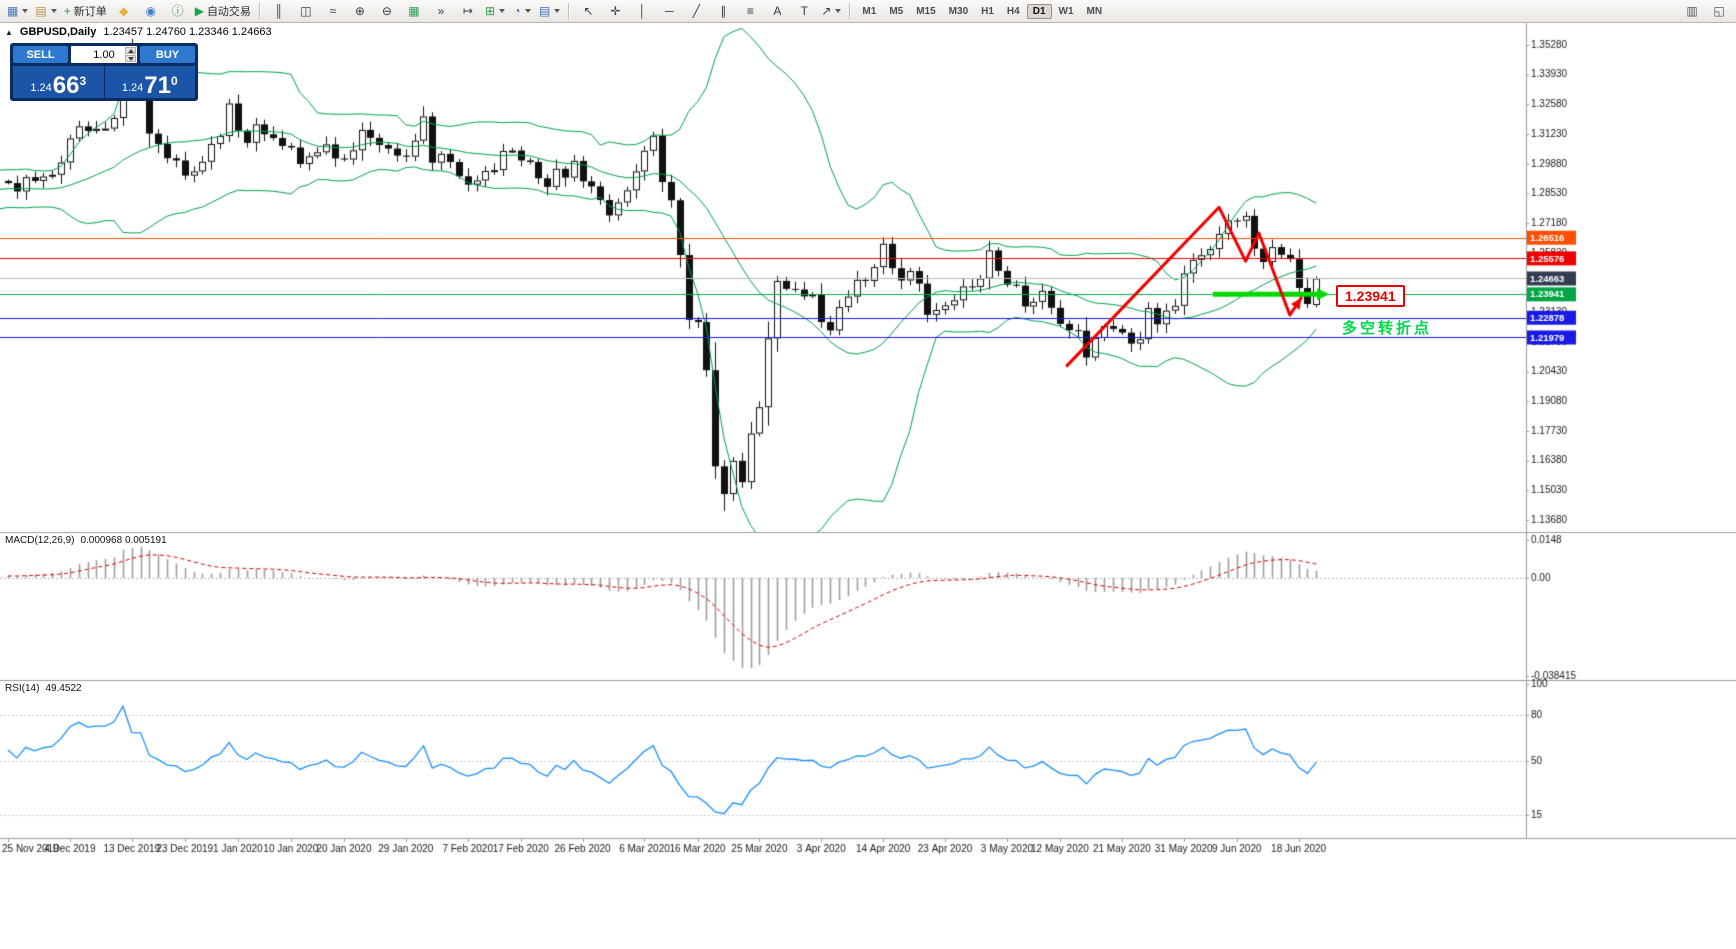 The height and width of the screenshot is (949, 1736). I want to click on line-chart-button: ≈, so click(333, 11).